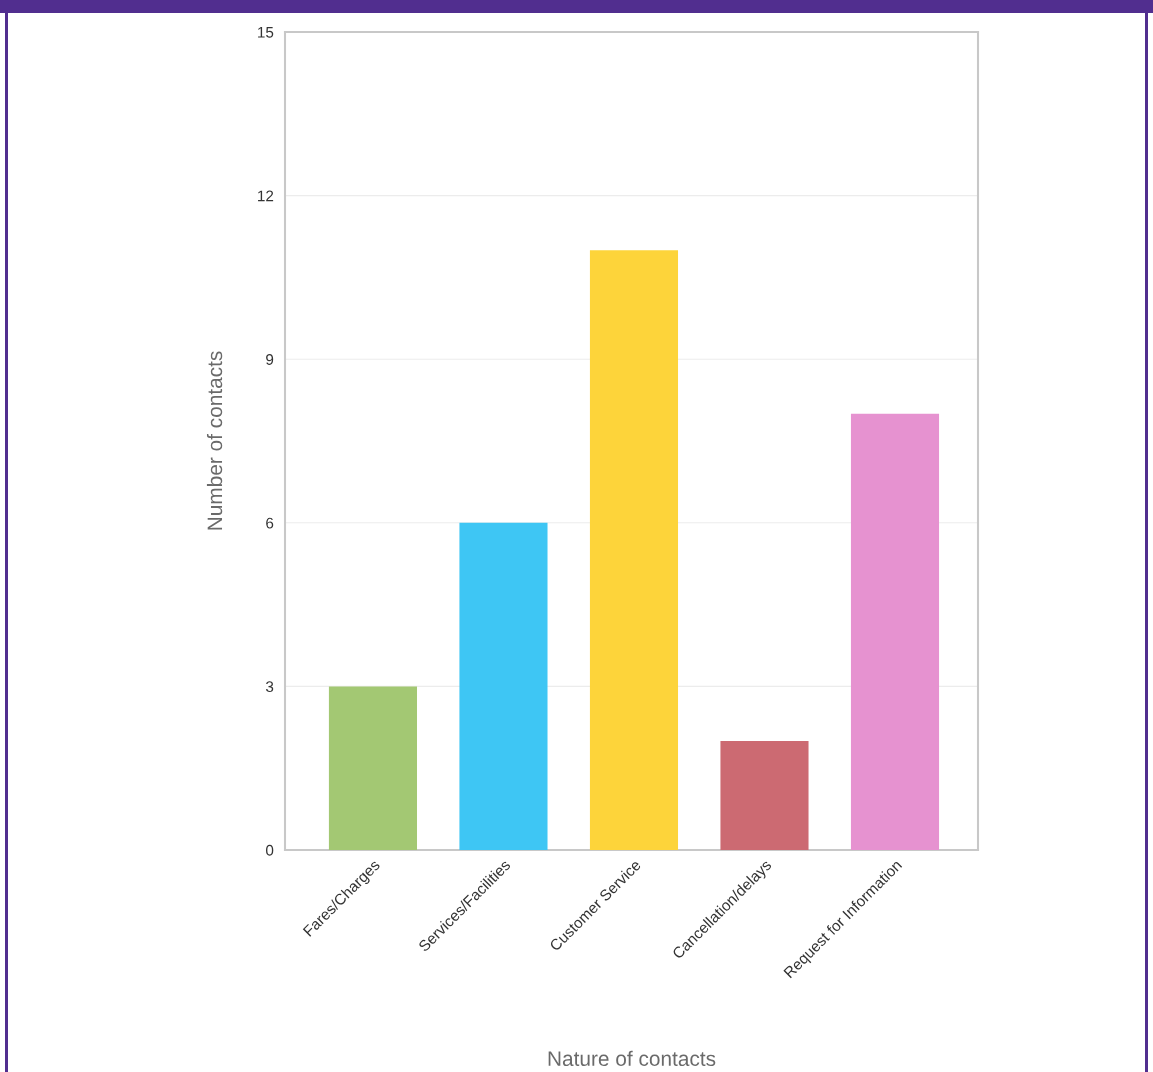 This screenshot has height=1072, width=1153. What do you see at coordinates (214, 440) in the screenshot?
I see `y-axis-title: Number of contacts` at bounding box center [214, 440].